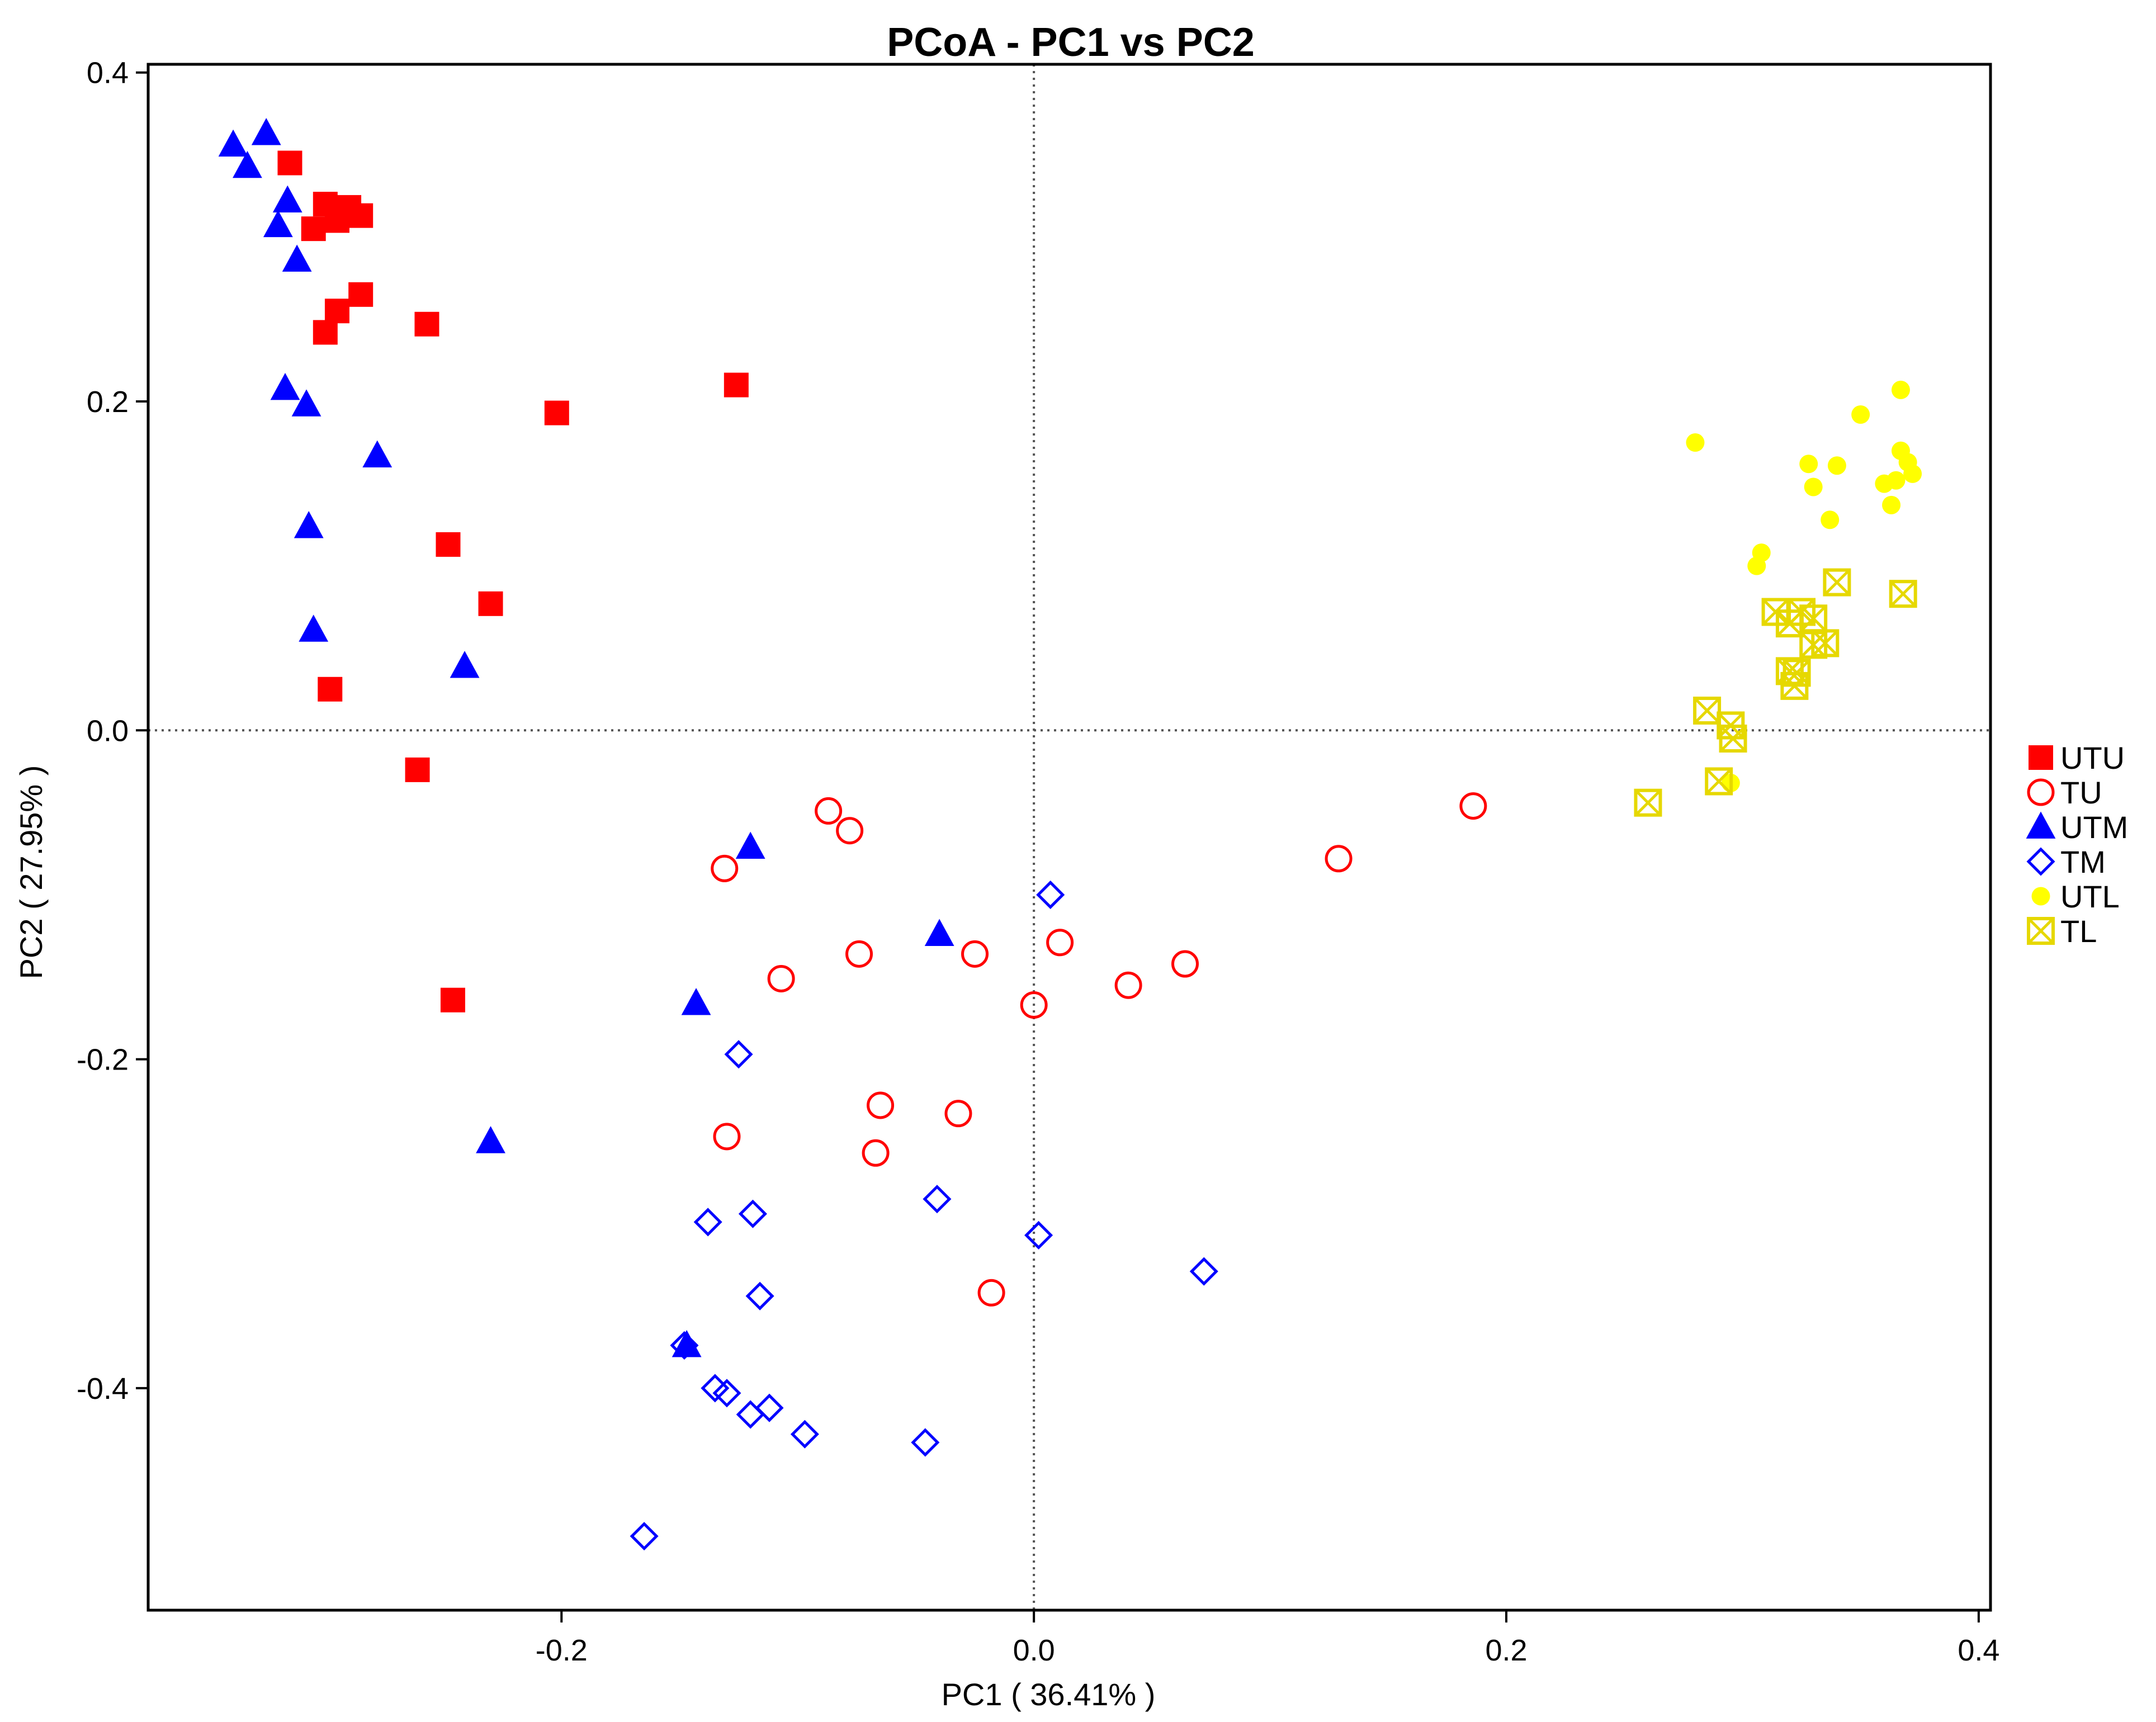 Image resolution: width=2156 pixels, height=1722 pixels. What do you see at coordinates (108, 73) in the screenshot?
I see `y-tick-label: 0.4` at bounding box center [108, 73].